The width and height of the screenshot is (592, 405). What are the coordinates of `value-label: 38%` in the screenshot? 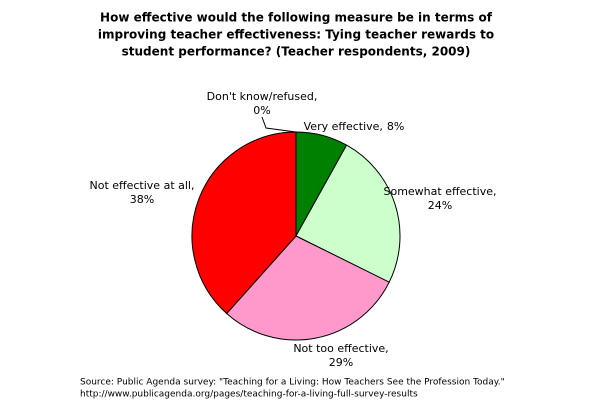 It's located at (142, 199).